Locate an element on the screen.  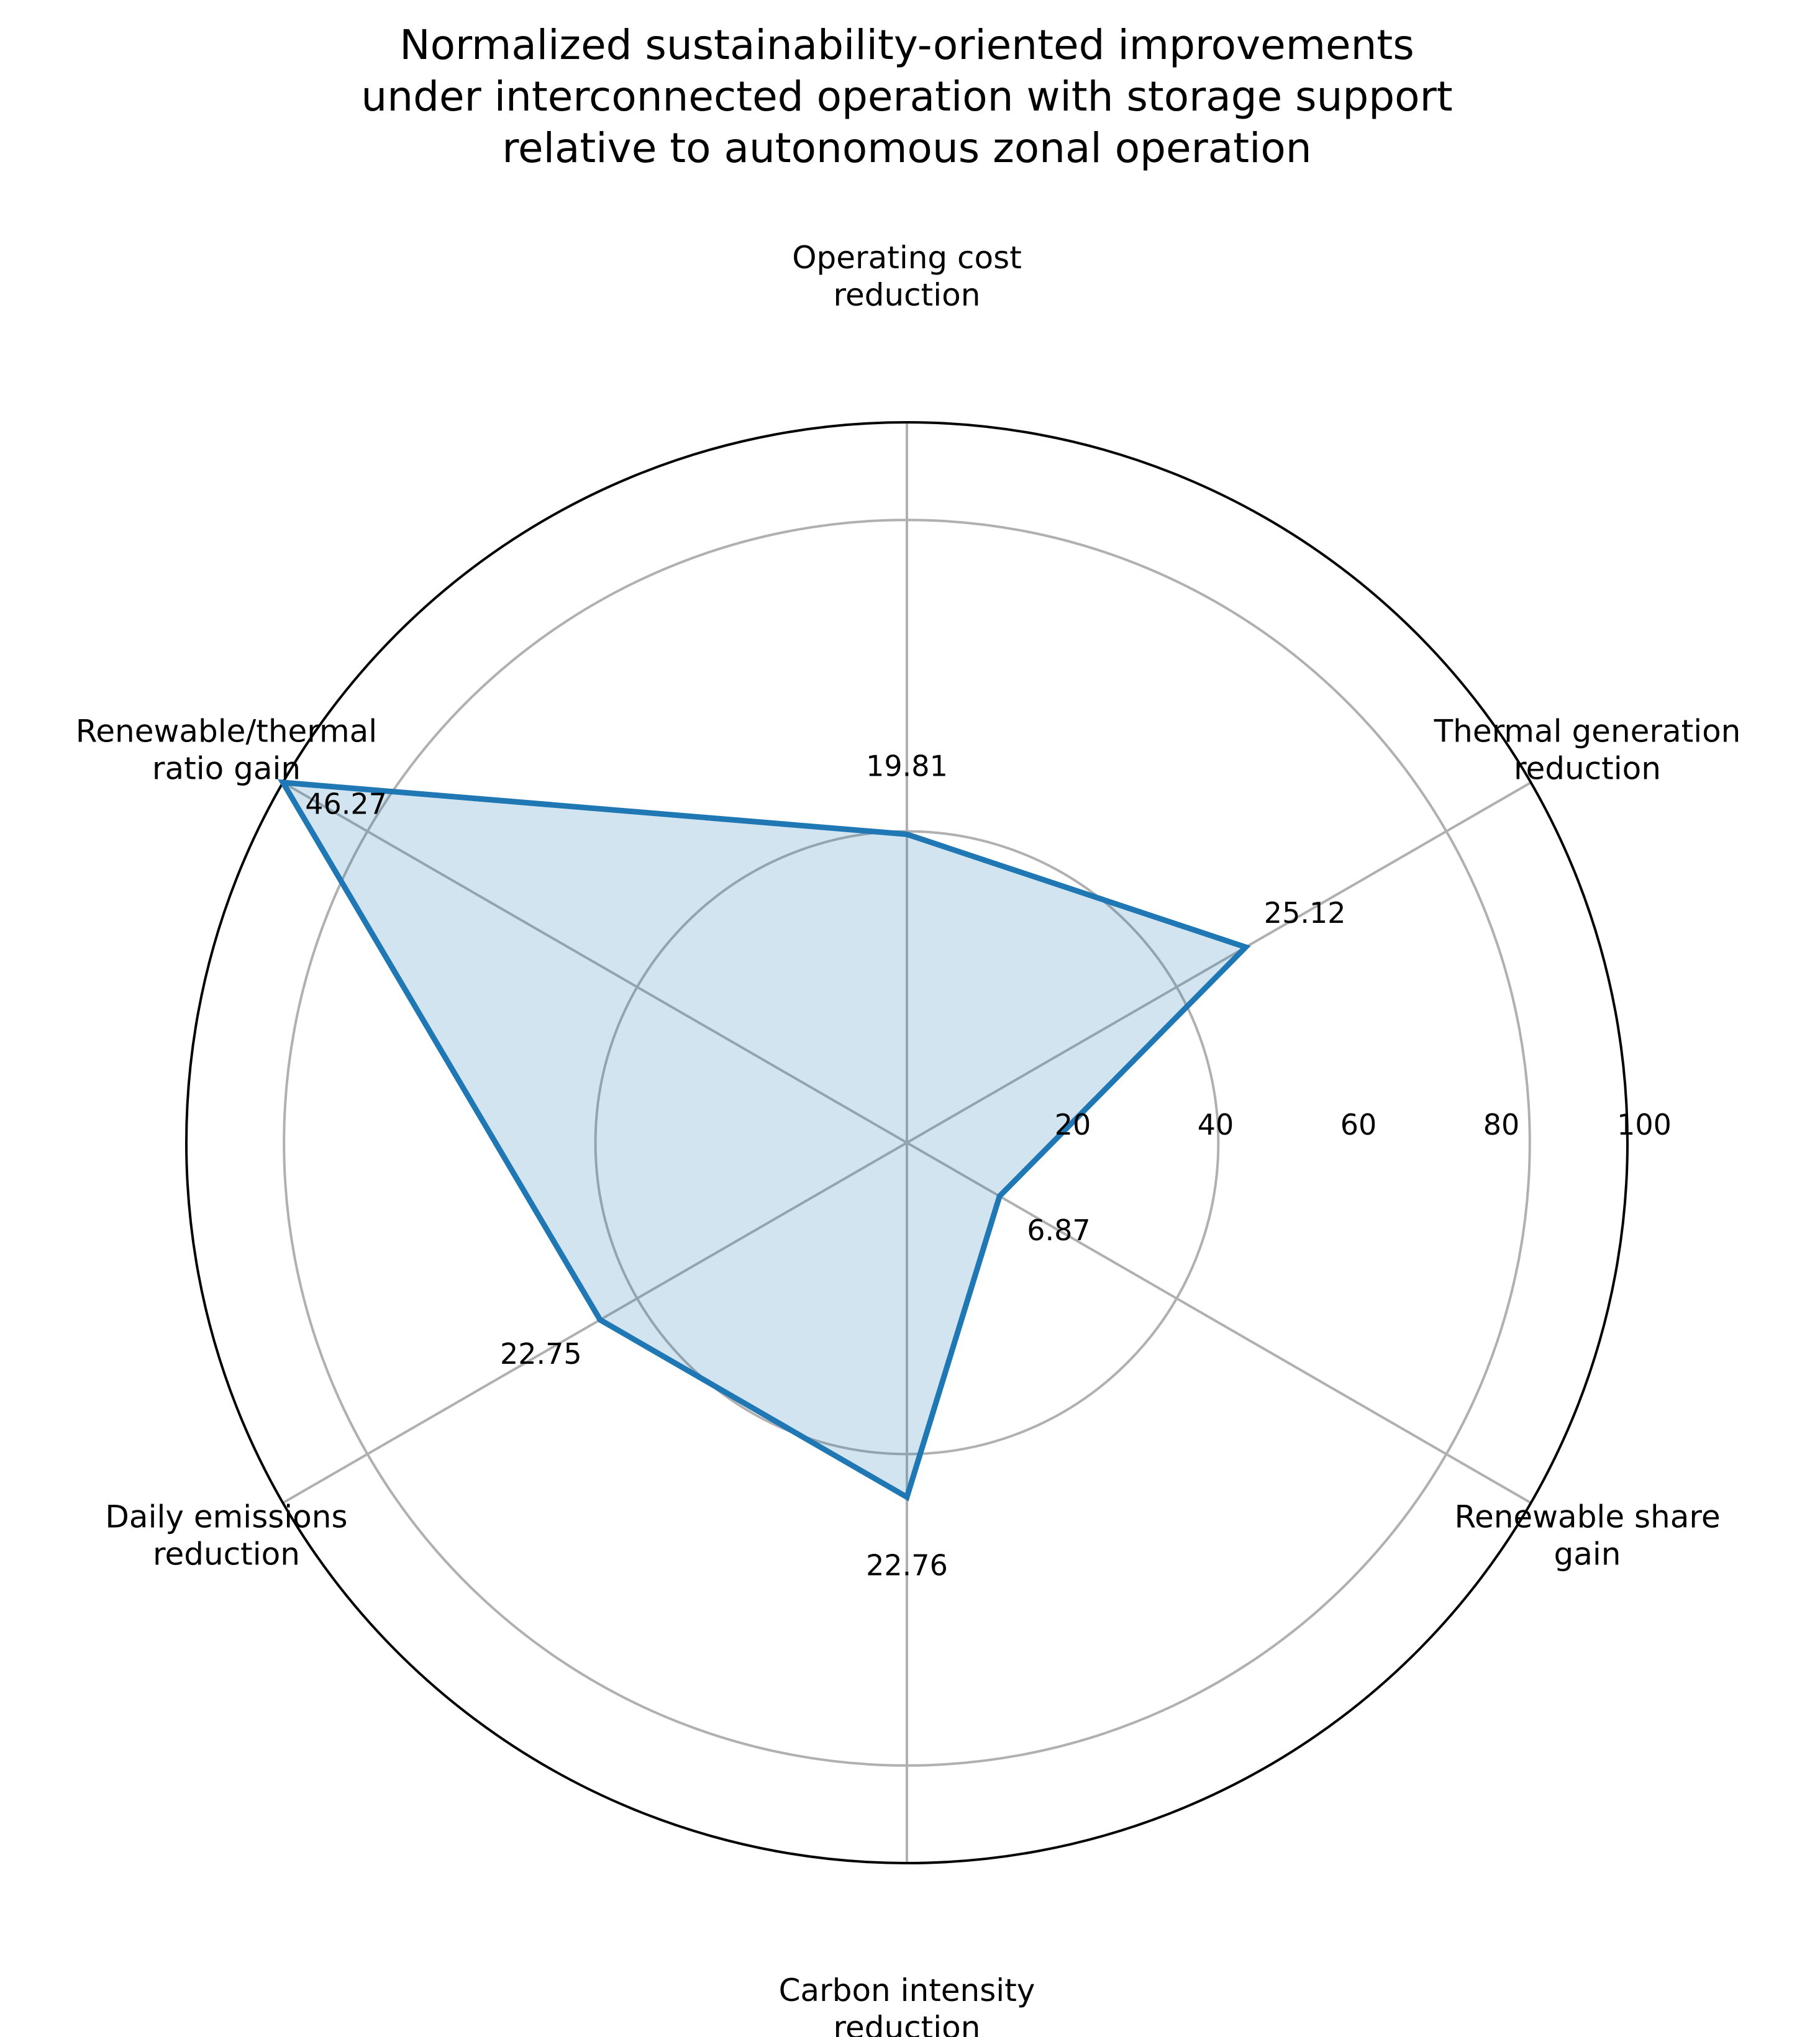
chart-title-line: relative to autonomous zonal operation is located at coordinates (907, 148).